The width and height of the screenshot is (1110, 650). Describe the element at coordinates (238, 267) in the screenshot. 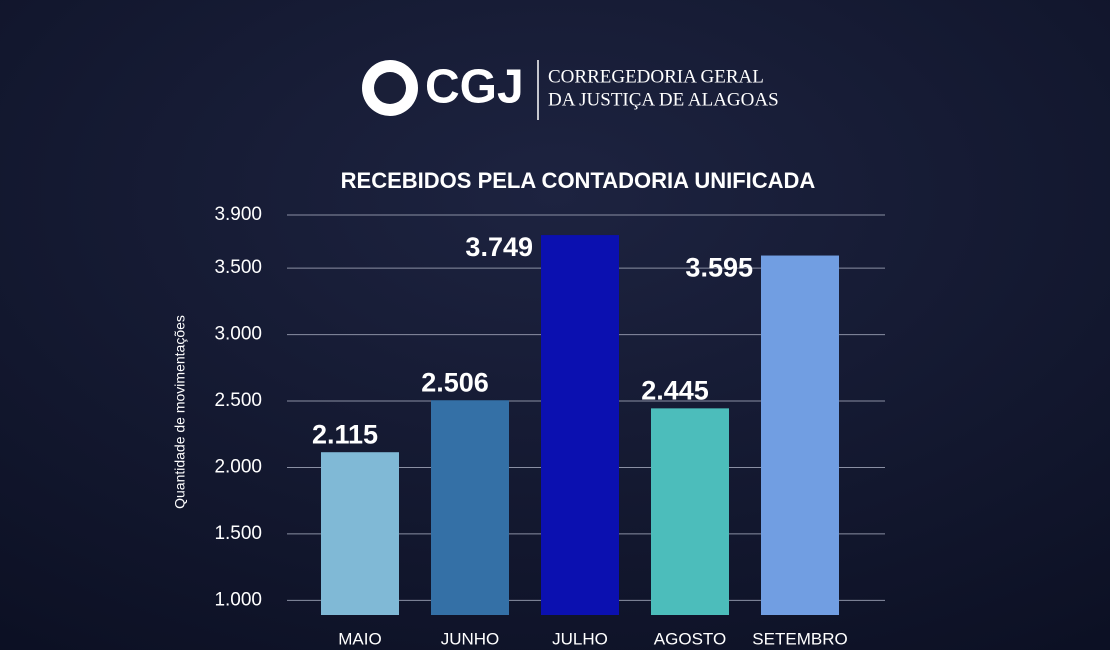

I see `y-tick-label: 3.500` at that location.